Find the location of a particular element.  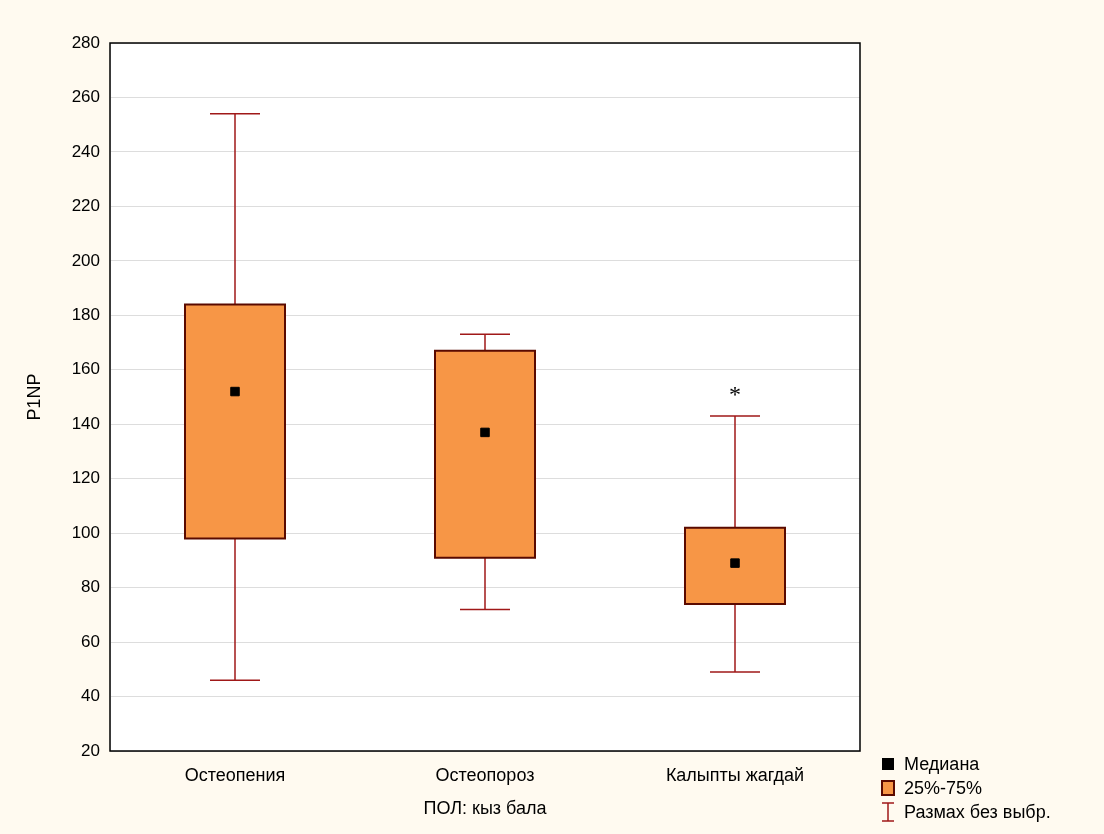

x-tick-label: Остеопороз is located at coordinates (485, 774).